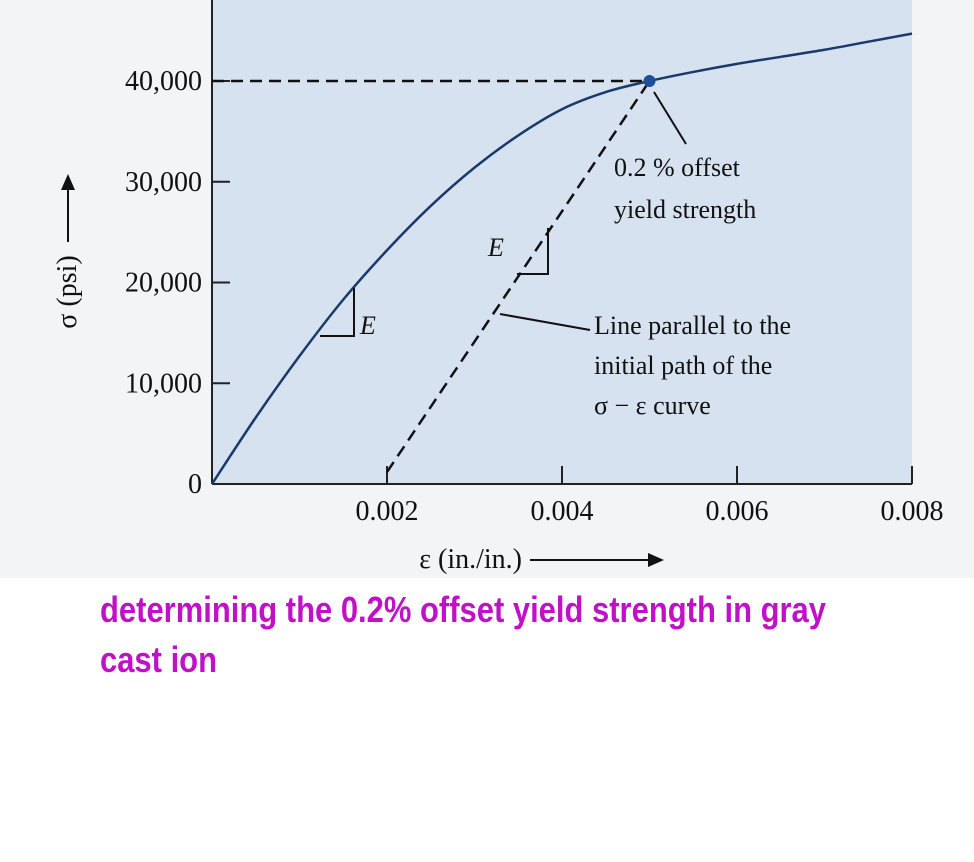  I want to click on parallel-leader-line, so click(545, 322).